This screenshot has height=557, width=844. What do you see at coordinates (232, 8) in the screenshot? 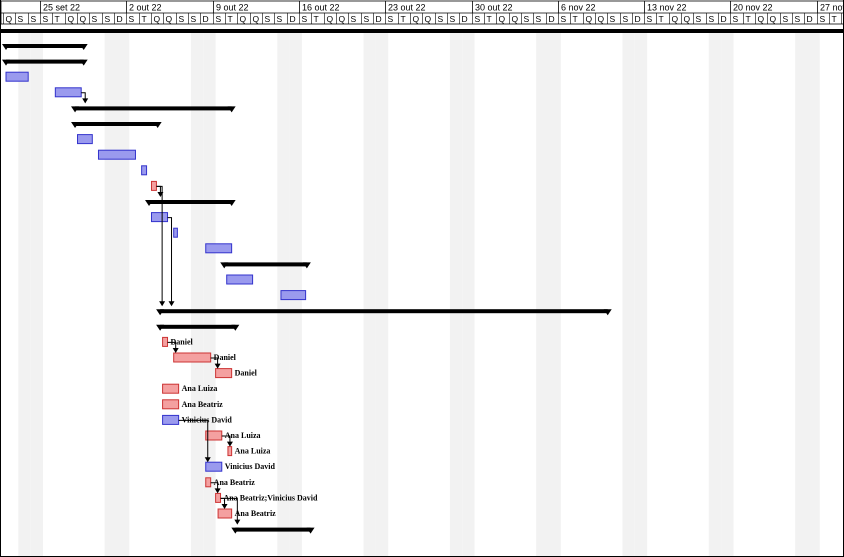
I see `week-label: 9 out 22` at bounding box center [232, 8].